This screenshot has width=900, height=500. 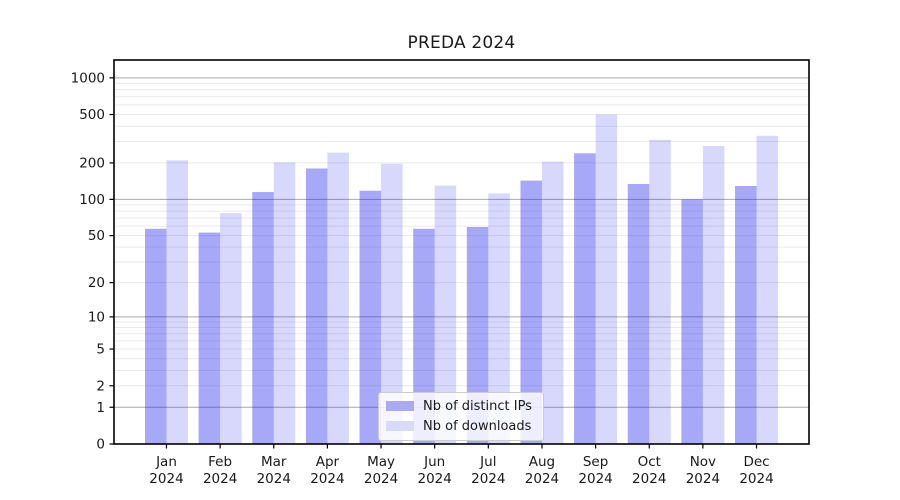 What do you see at coordinates (595, 462) in the screenshot?
I see `x-tick-label-month: Sep` at bounding box center [595, 462].